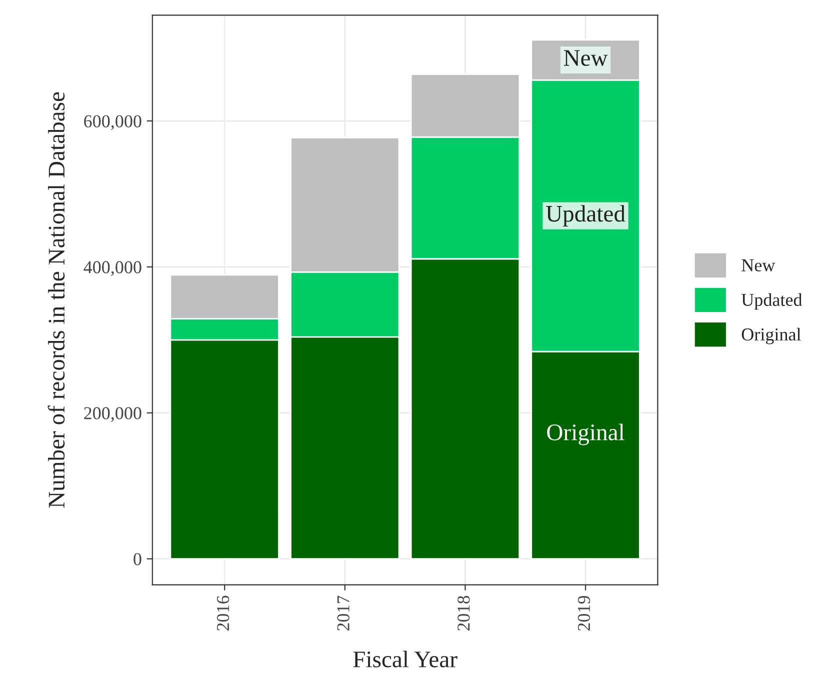  Describe the element at coordinates (584, 613) in the screenshot. I see `x-tick-label: 2019` at that location.